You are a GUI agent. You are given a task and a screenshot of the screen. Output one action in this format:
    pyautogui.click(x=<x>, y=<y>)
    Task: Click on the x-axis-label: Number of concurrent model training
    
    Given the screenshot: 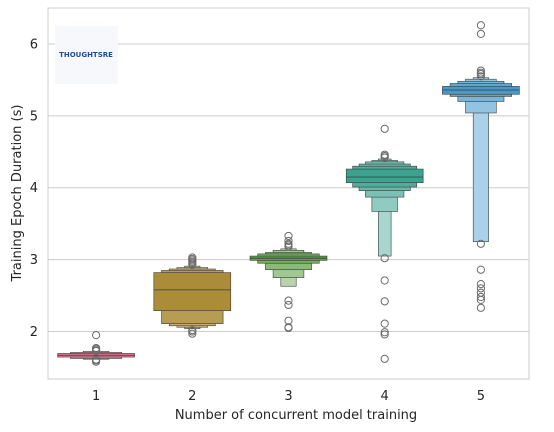 What is the action you would take?
    pyautogui.click(x=296, y=415)
    